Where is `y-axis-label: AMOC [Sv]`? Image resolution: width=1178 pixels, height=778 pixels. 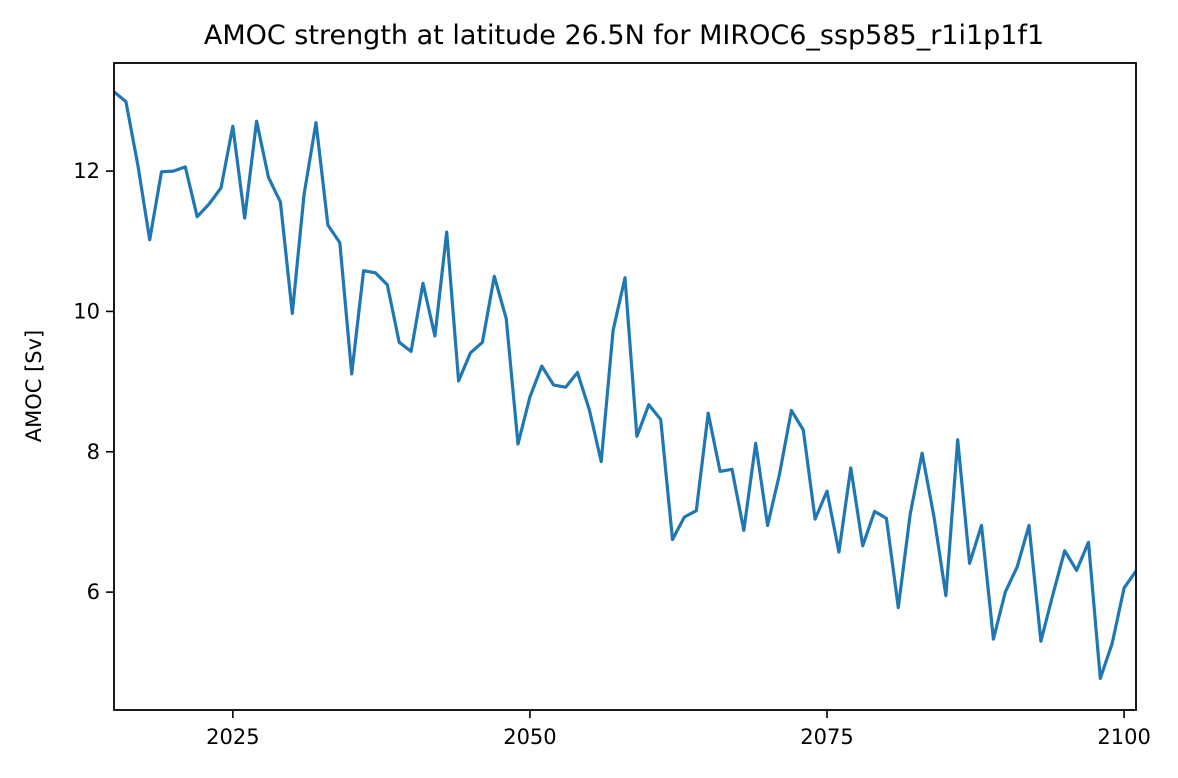
y-axis-label: AMOC [Sv] is located at coordinates (34, 386).